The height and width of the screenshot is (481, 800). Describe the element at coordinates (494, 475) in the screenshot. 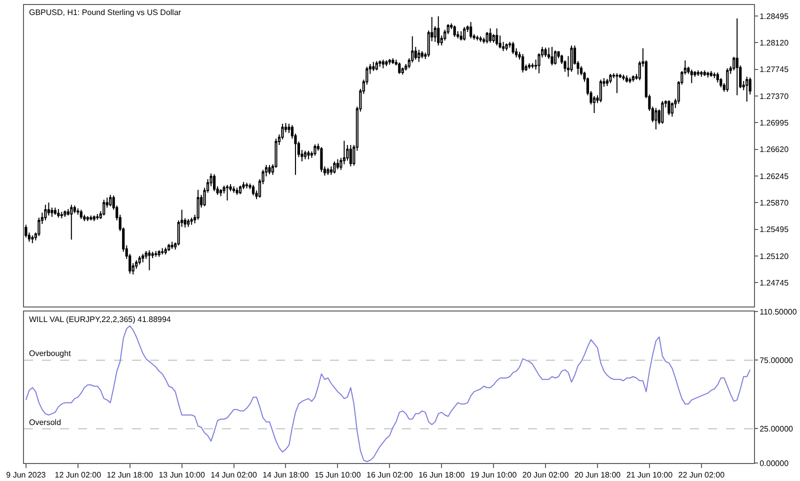

I see `x-tick-label: 19 Jun 10:00` at that location.